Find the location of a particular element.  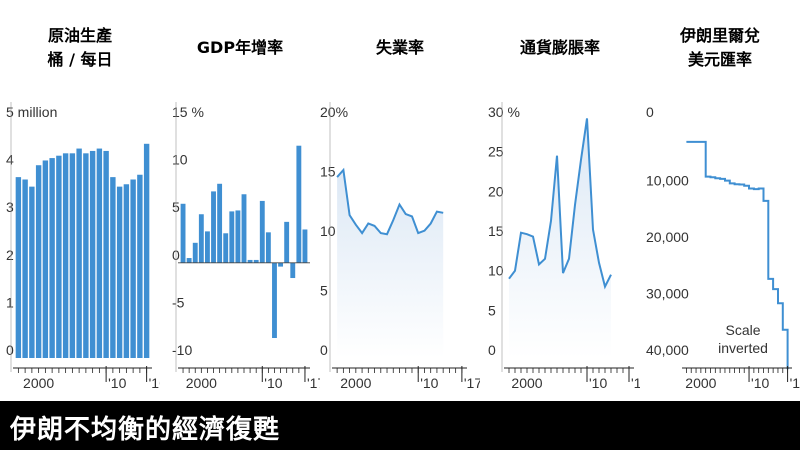

y-tick-label: 1 is located at coordinates (10, 302).